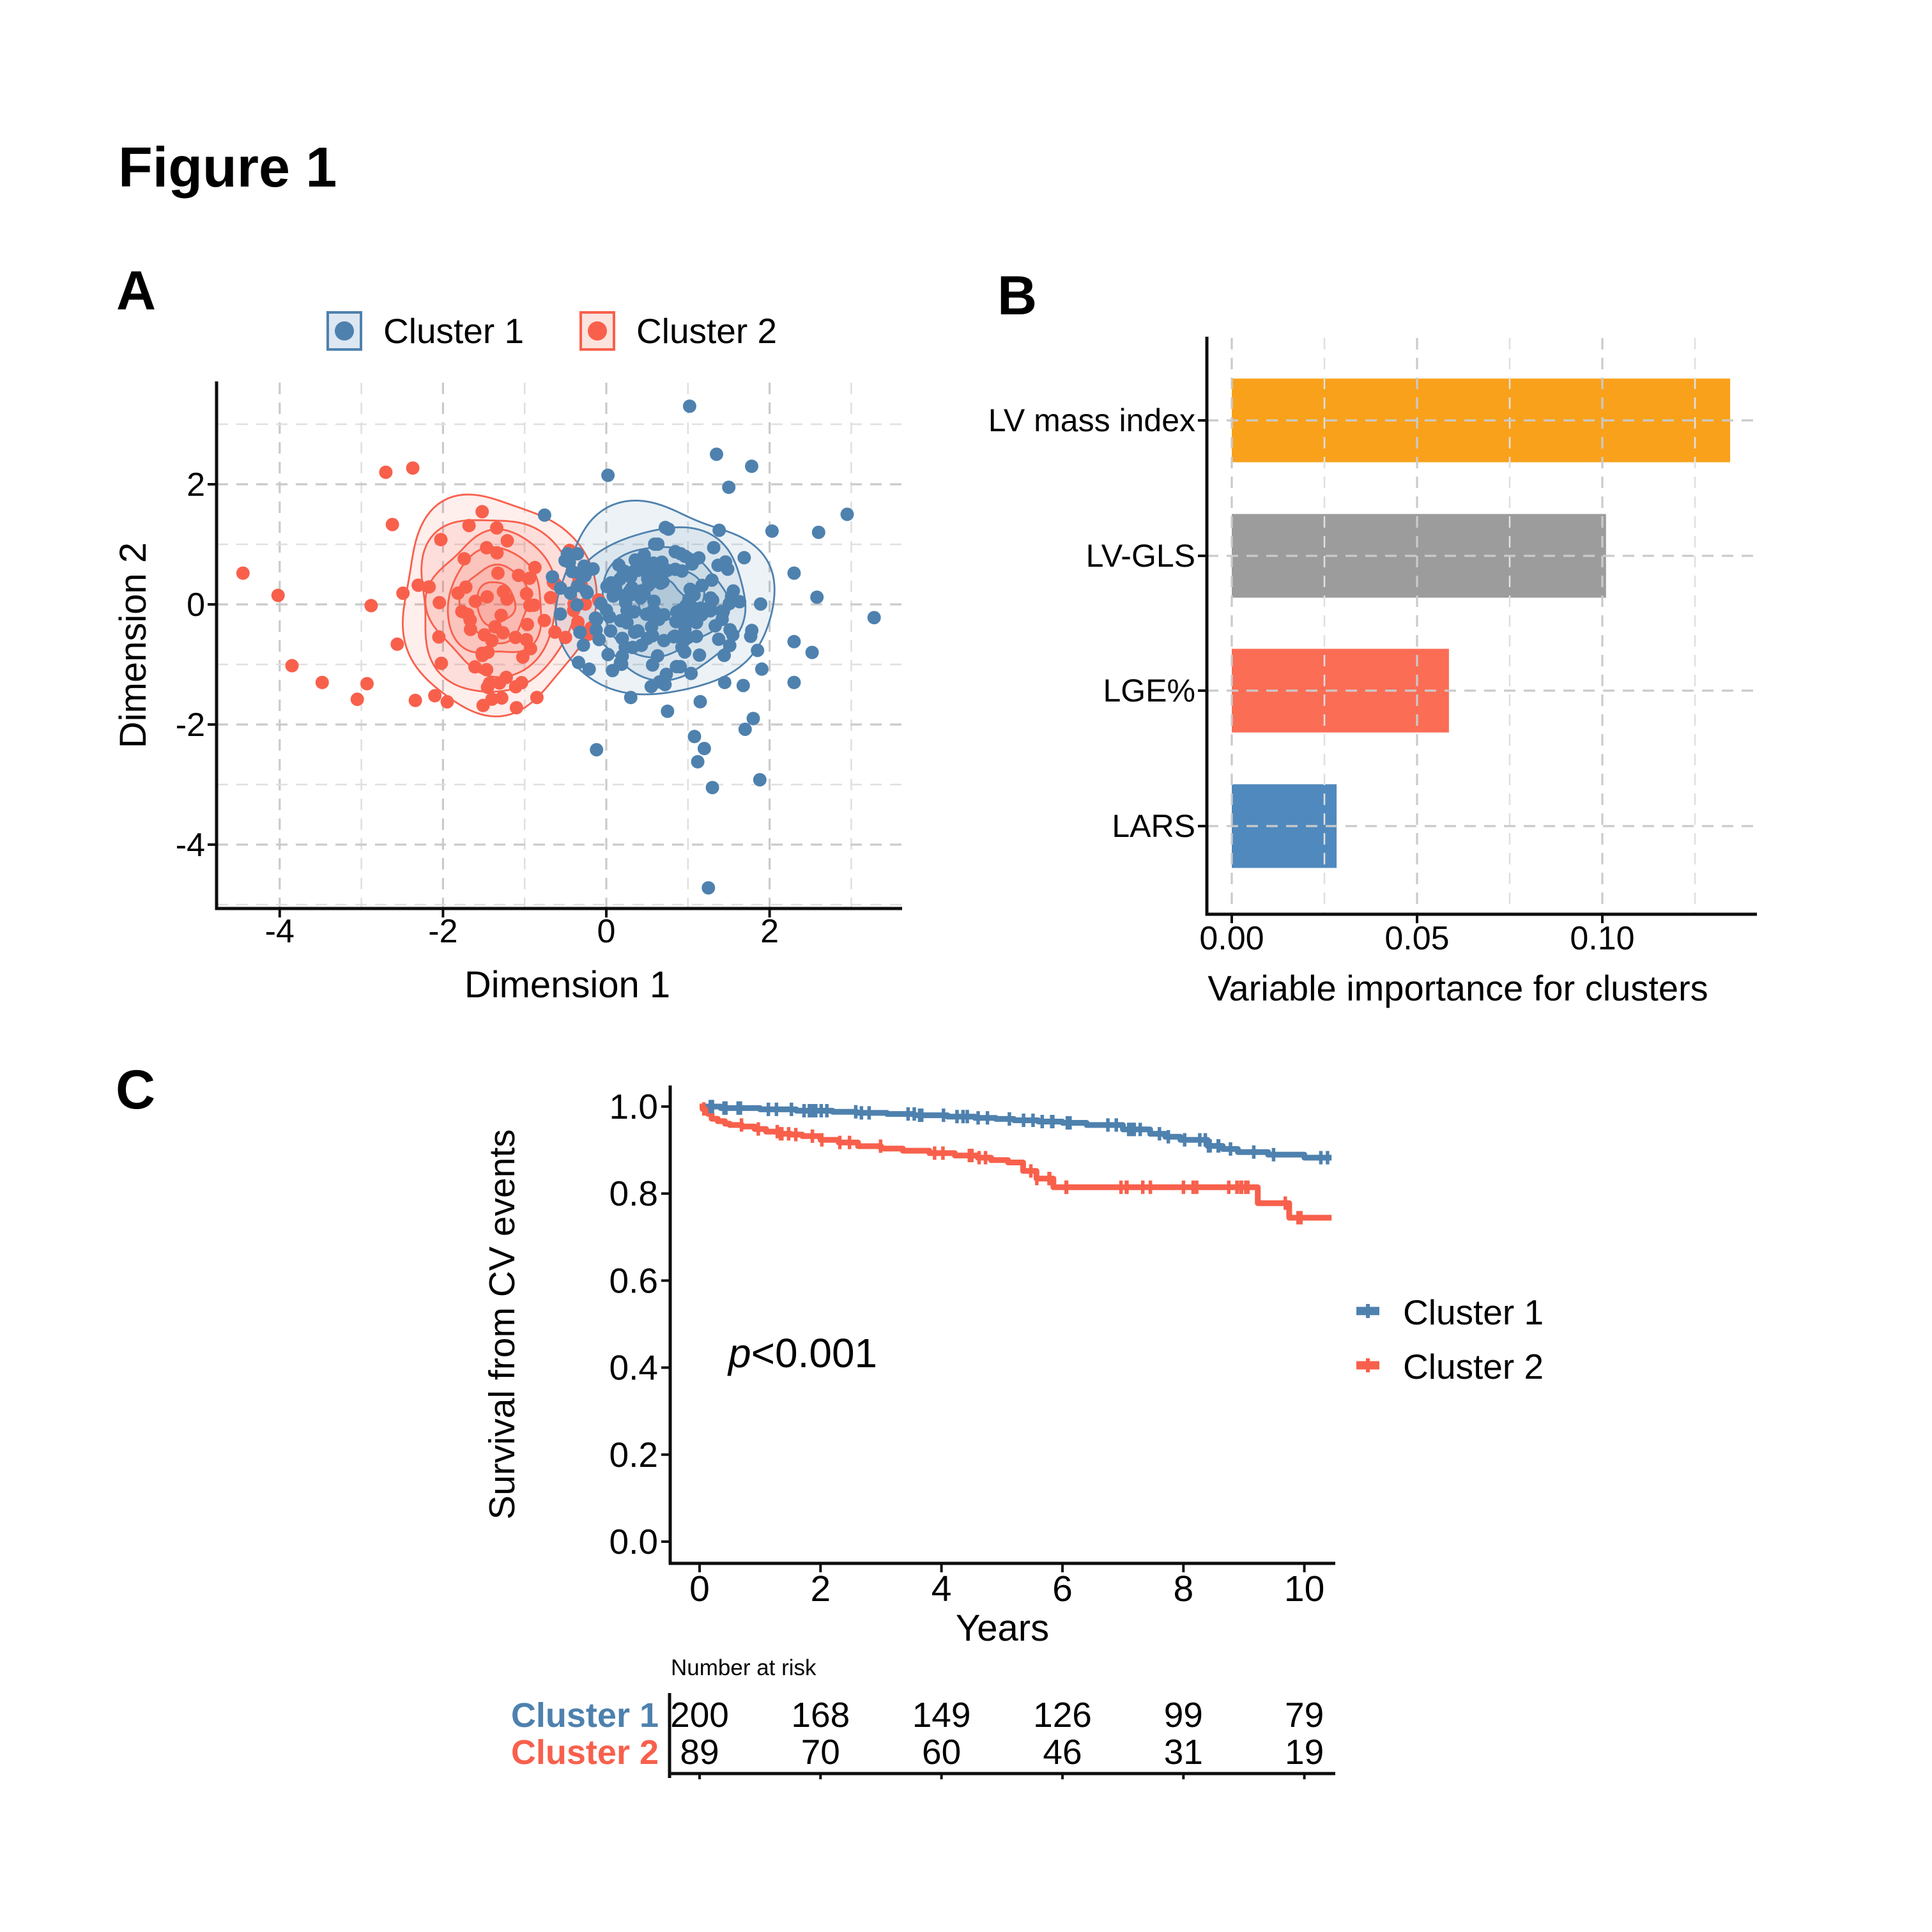 This screenshot has width=1932, height=1932. Describe the element at coordinates (743, 1667) in the screenshot. I see `svg-text: Number at risk` at that location.